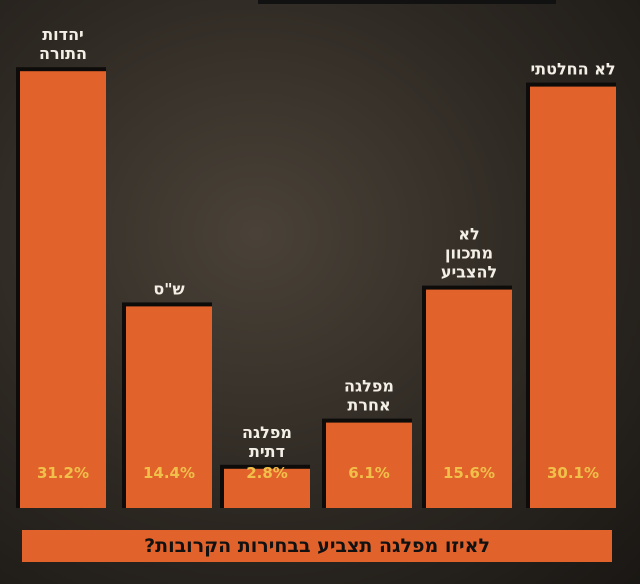 The height and width of the screenshot is (584, 640). What do you see at coordinates (168, 288) in the screenshot?
I see `category-label-1-0: ש"ס` at bounding box center [168, 288].